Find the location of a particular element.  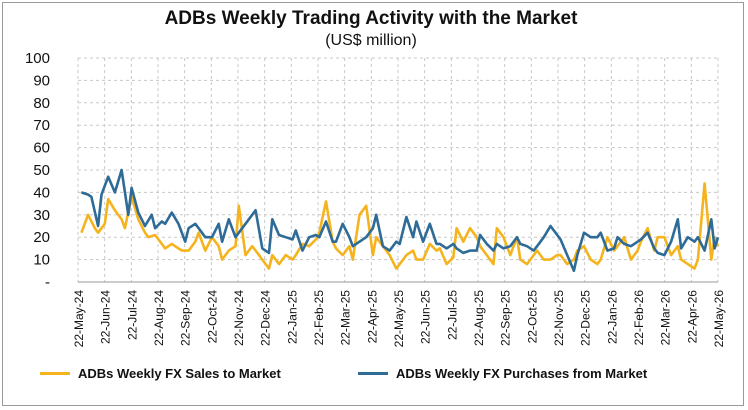

x-tick-label: 22-Nov-24 is located at coordinates (239, 318).